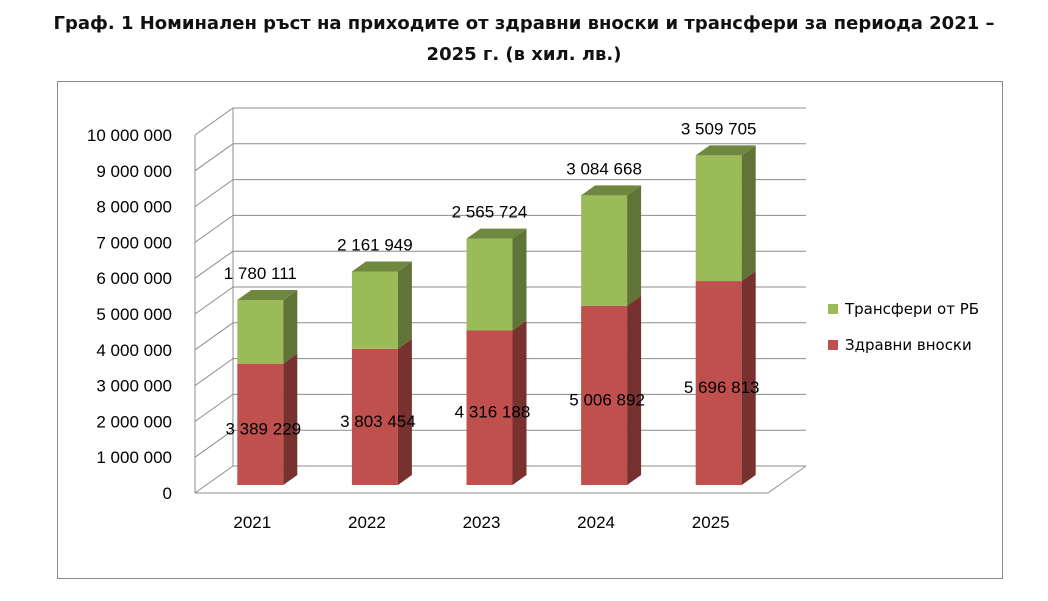 This screenshot has height=601, width=1048. What do you see at coordinates (134, 278) in the screenshot?
I see `y-tick-label: 6 000 000` at bounding box center [134, 278].